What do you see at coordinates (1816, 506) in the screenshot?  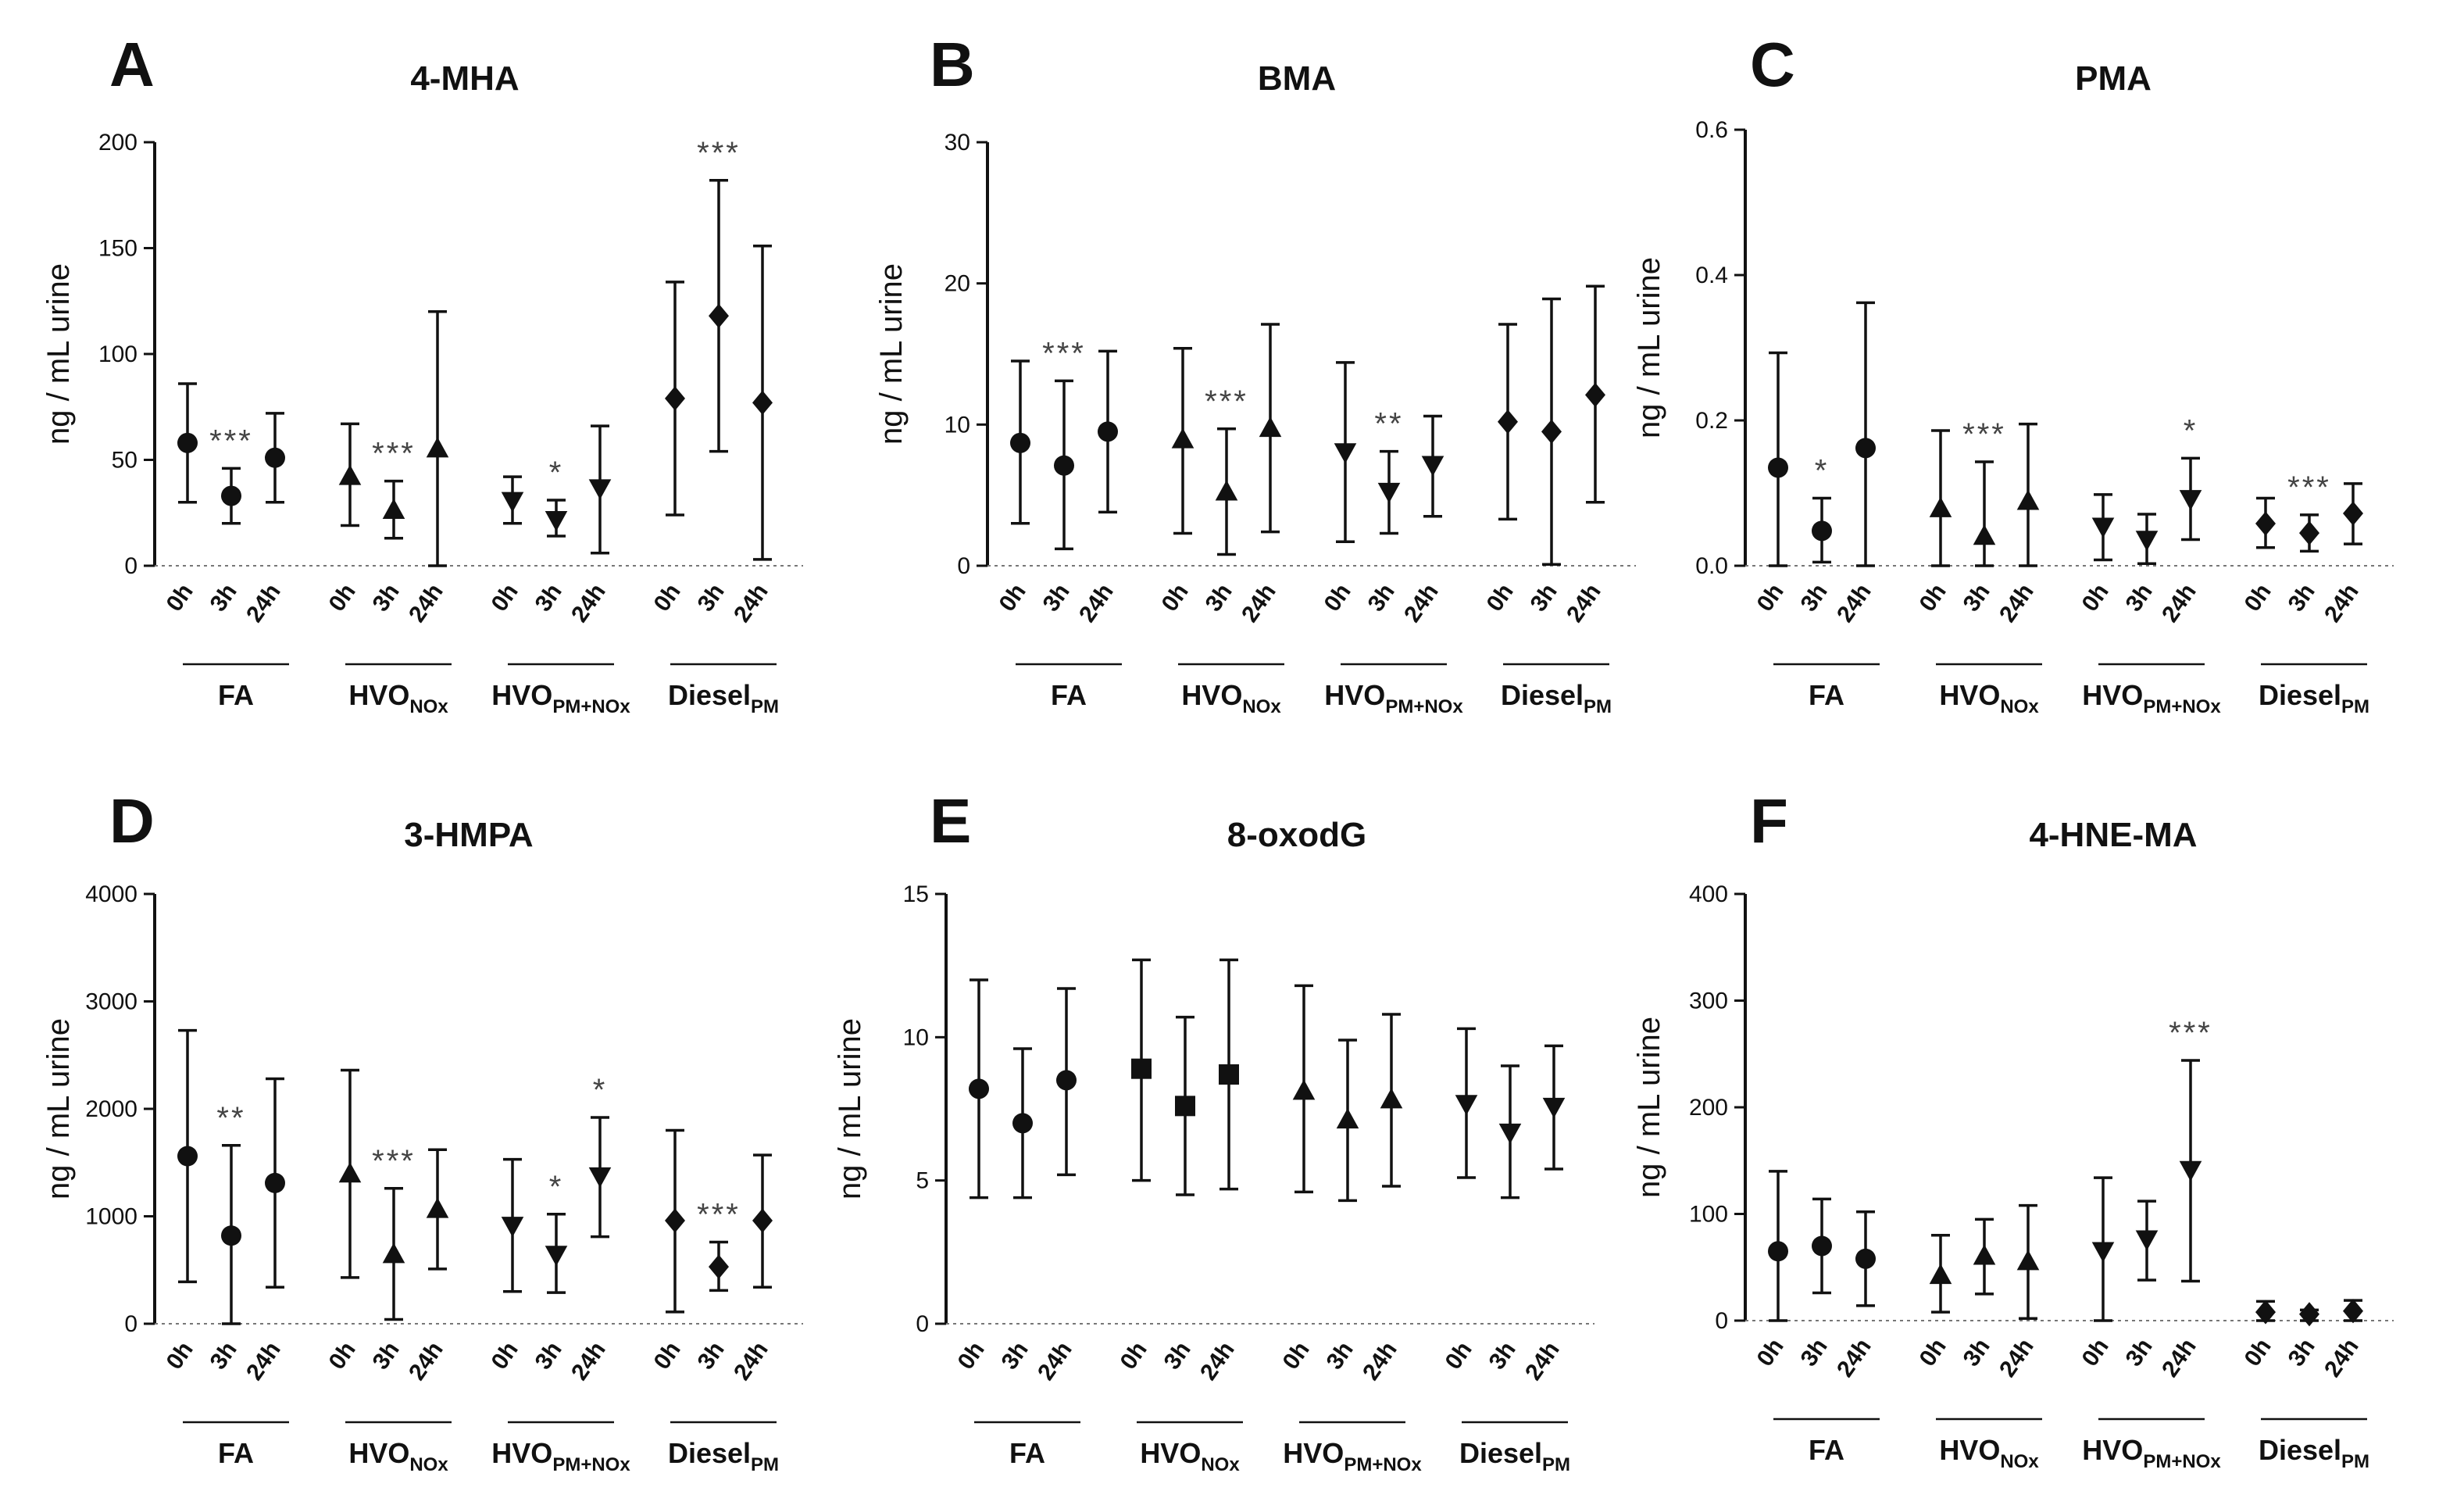 I see `group-fa: 0h 3h 24h * FA` at bounding box center [1816, 506].